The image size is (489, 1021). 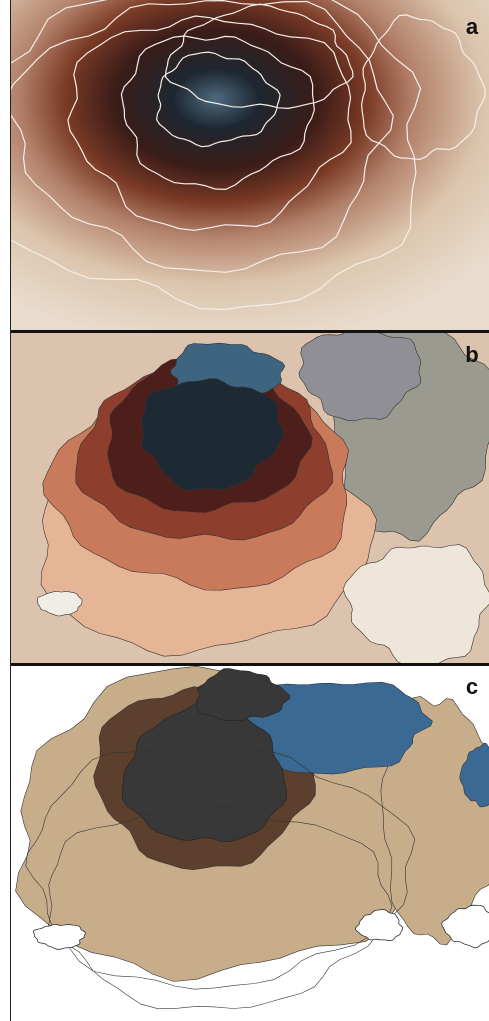 I want to click on margin, so click(x=5, y=510).